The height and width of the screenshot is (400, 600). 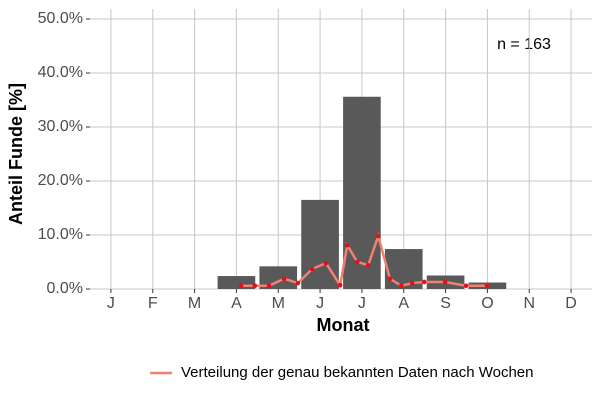 I want to click on y-tick-label: 30.0%, so click(x=60, y=126).